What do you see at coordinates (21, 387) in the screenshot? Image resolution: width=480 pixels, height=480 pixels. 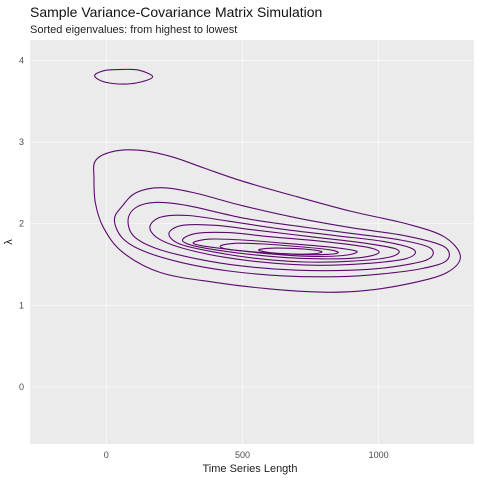 I see `y-tick-label: 0` at bounding box center [21, 387].